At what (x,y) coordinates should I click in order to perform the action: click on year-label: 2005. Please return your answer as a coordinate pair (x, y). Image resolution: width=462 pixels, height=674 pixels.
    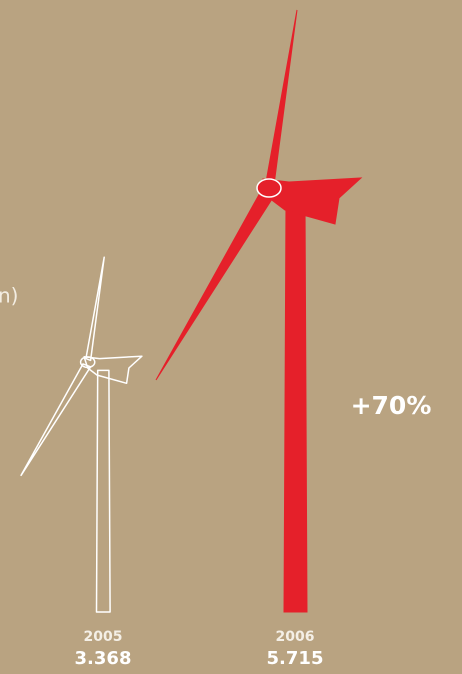
    Looking at the image, I should click on (103, 637).